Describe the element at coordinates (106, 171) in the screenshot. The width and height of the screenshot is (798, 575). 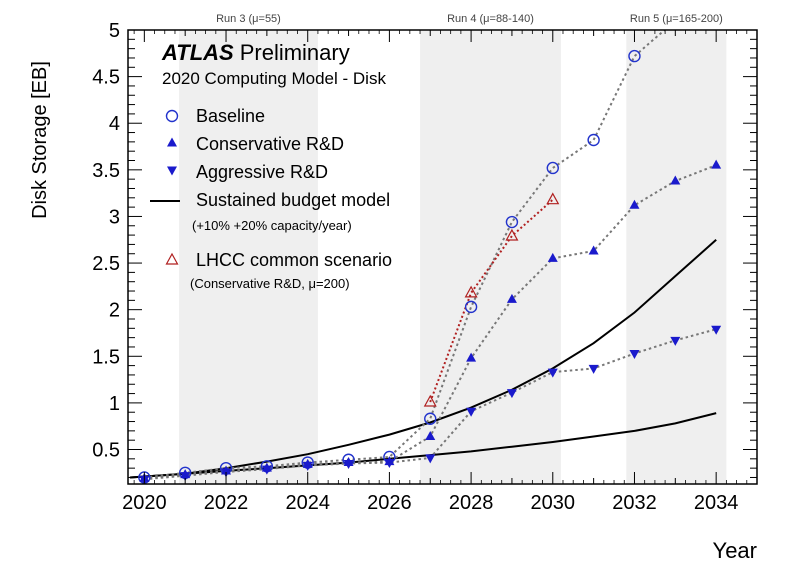
I see `y-tick-label: 3.5` at that location.